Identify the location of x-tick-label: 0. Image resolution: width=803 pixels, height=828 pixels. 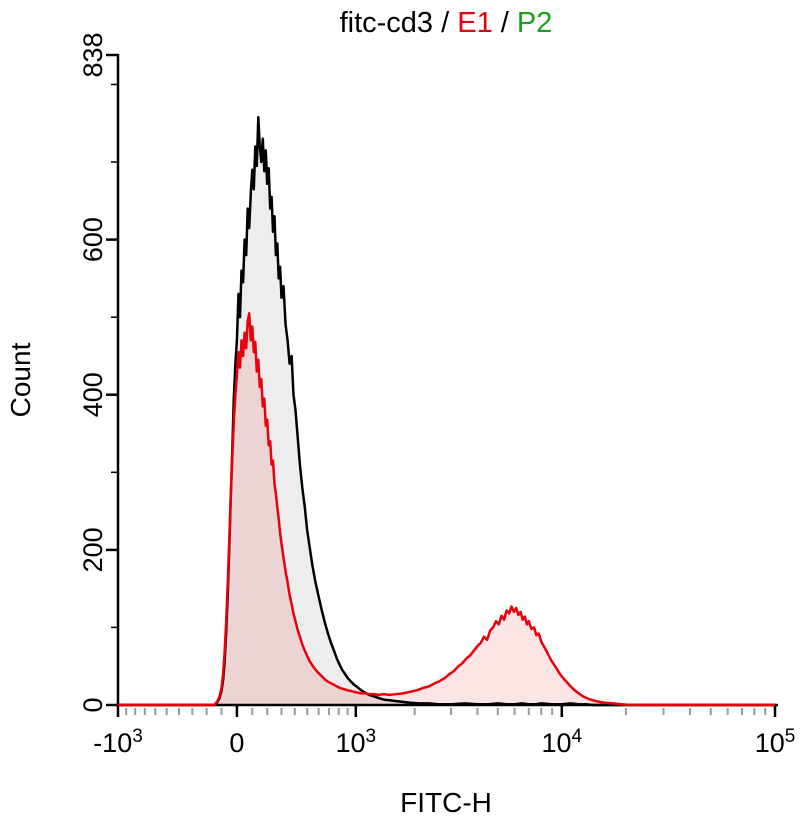
(236, 743).